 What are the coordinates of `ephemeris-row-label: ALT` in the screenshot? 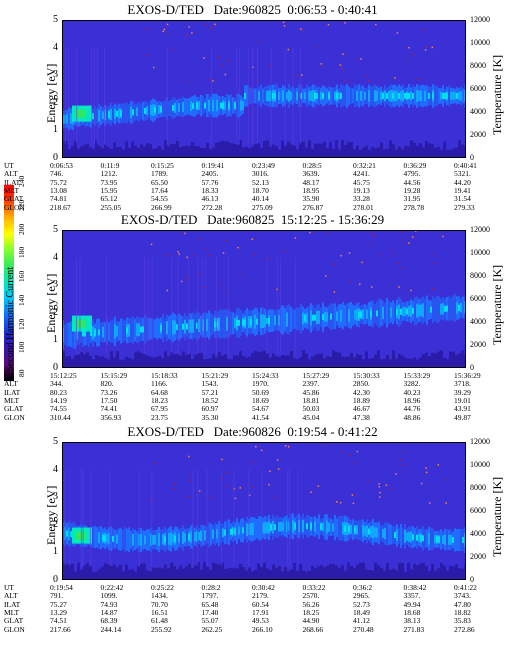 It's located at (11, 174).